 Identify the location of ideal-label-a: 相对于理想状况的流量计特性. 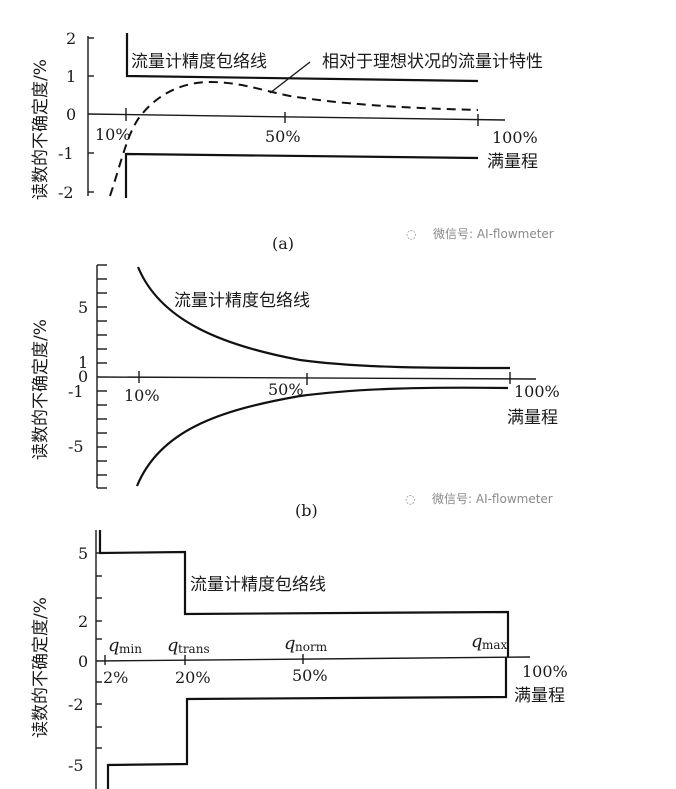
(432, 62).